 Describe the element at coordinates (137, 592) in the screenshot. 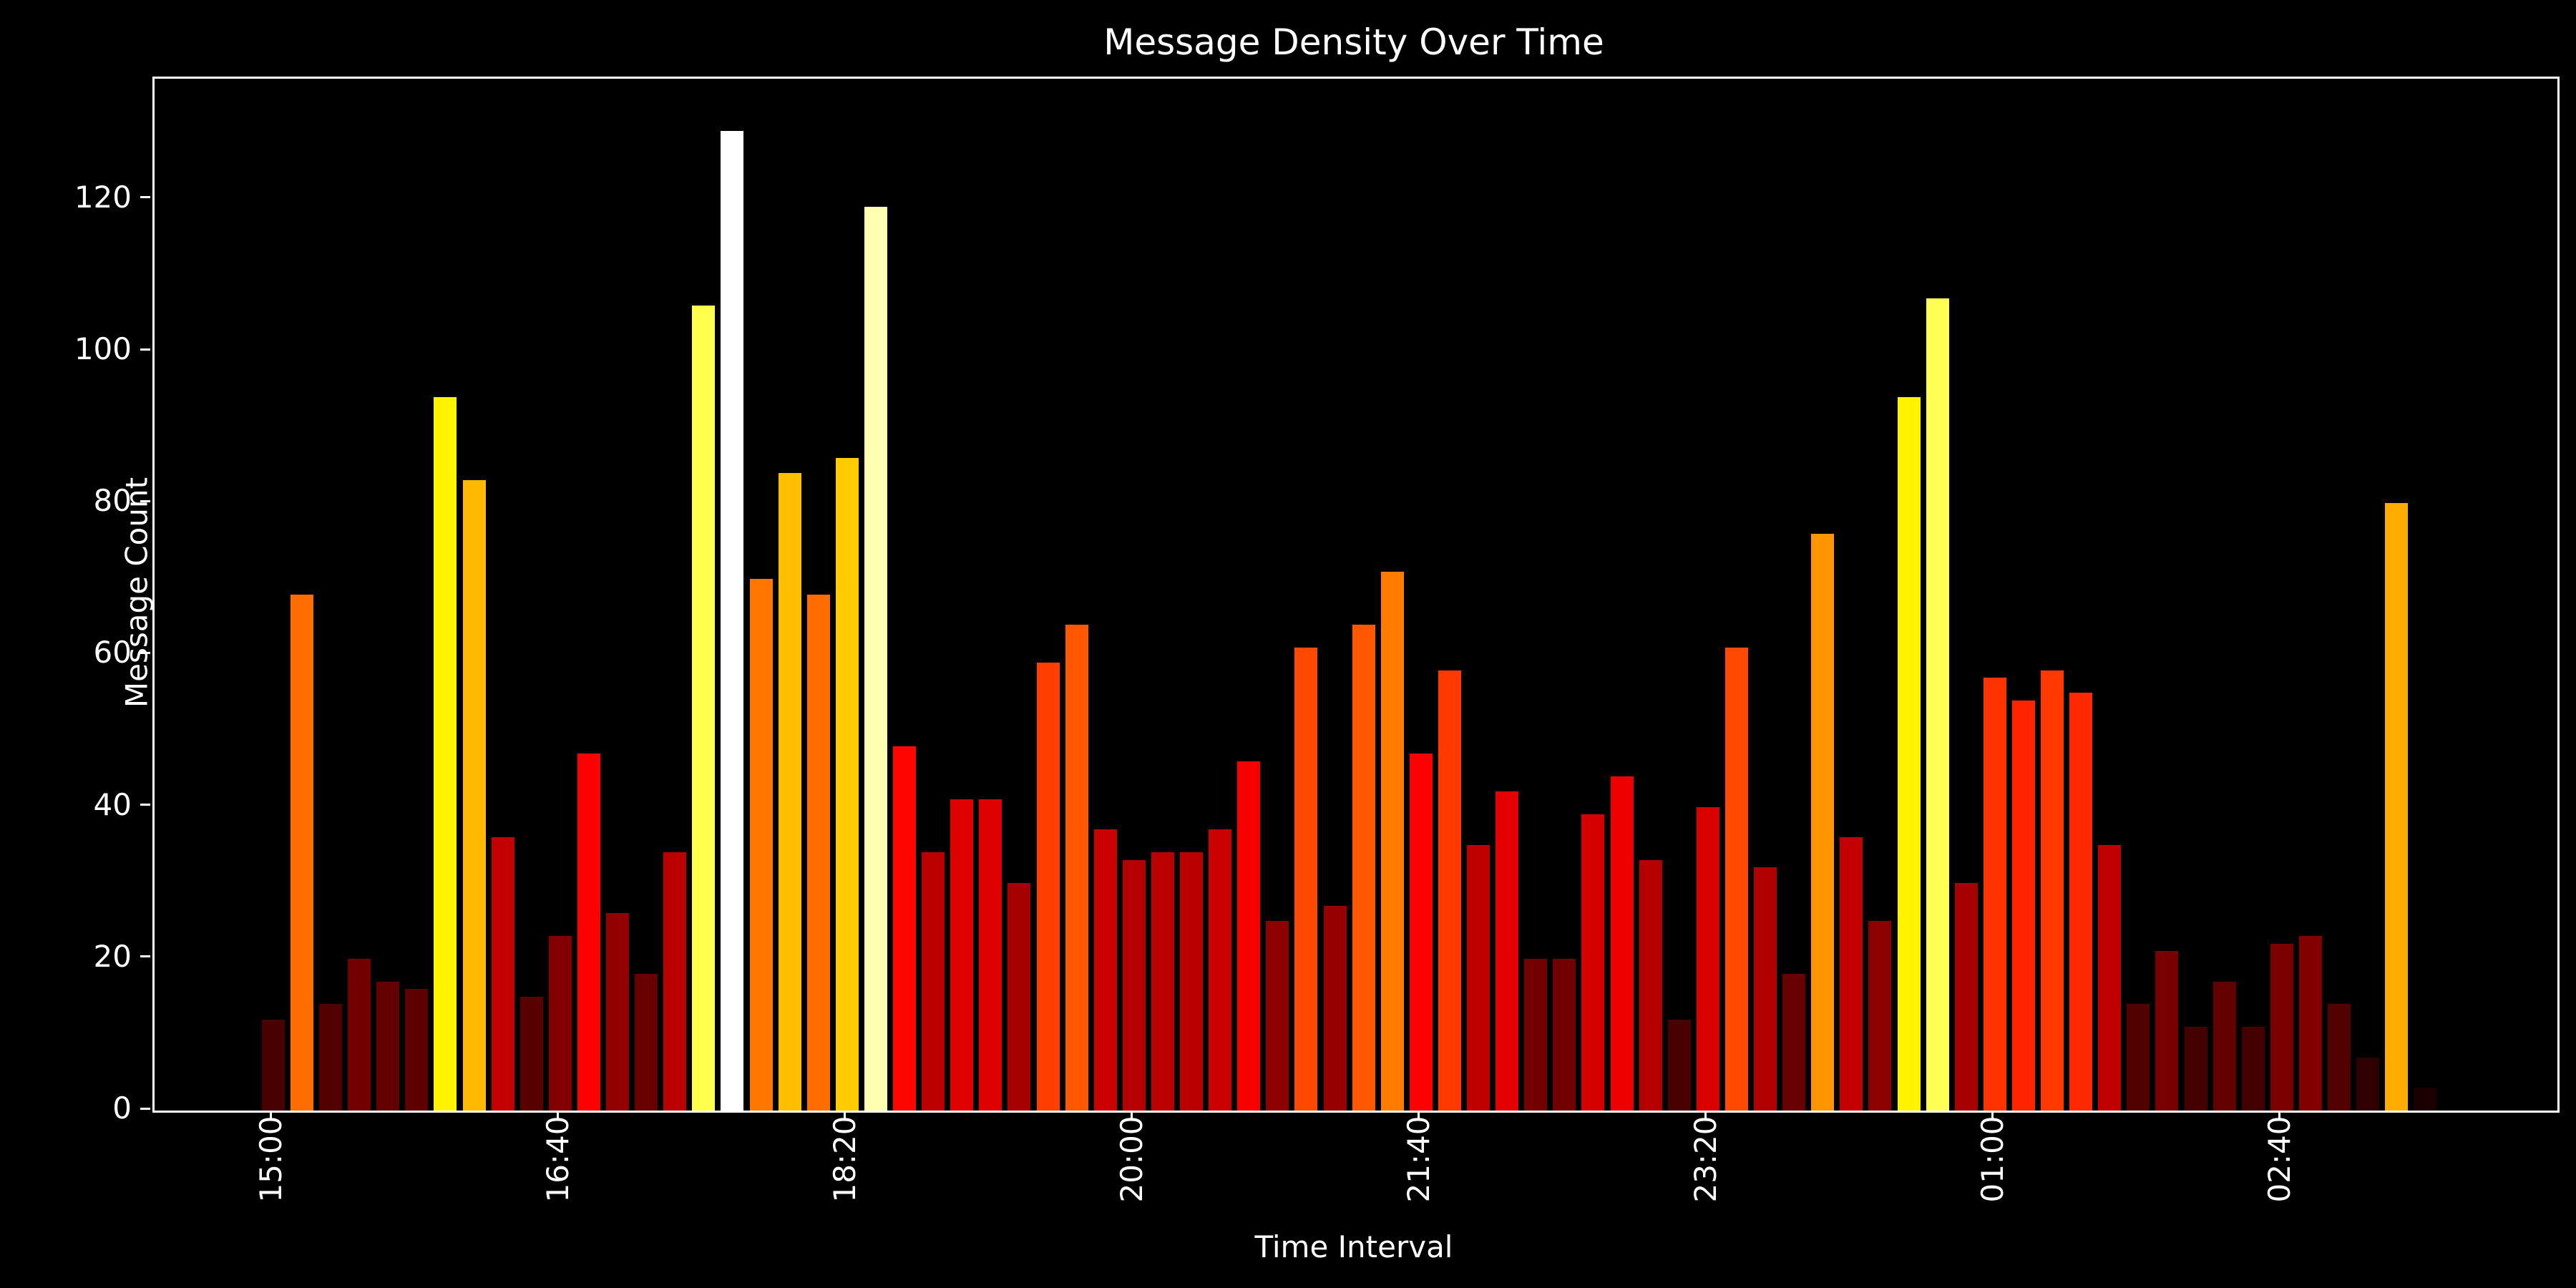

I see `y-axis-label: Message Count` at that location.